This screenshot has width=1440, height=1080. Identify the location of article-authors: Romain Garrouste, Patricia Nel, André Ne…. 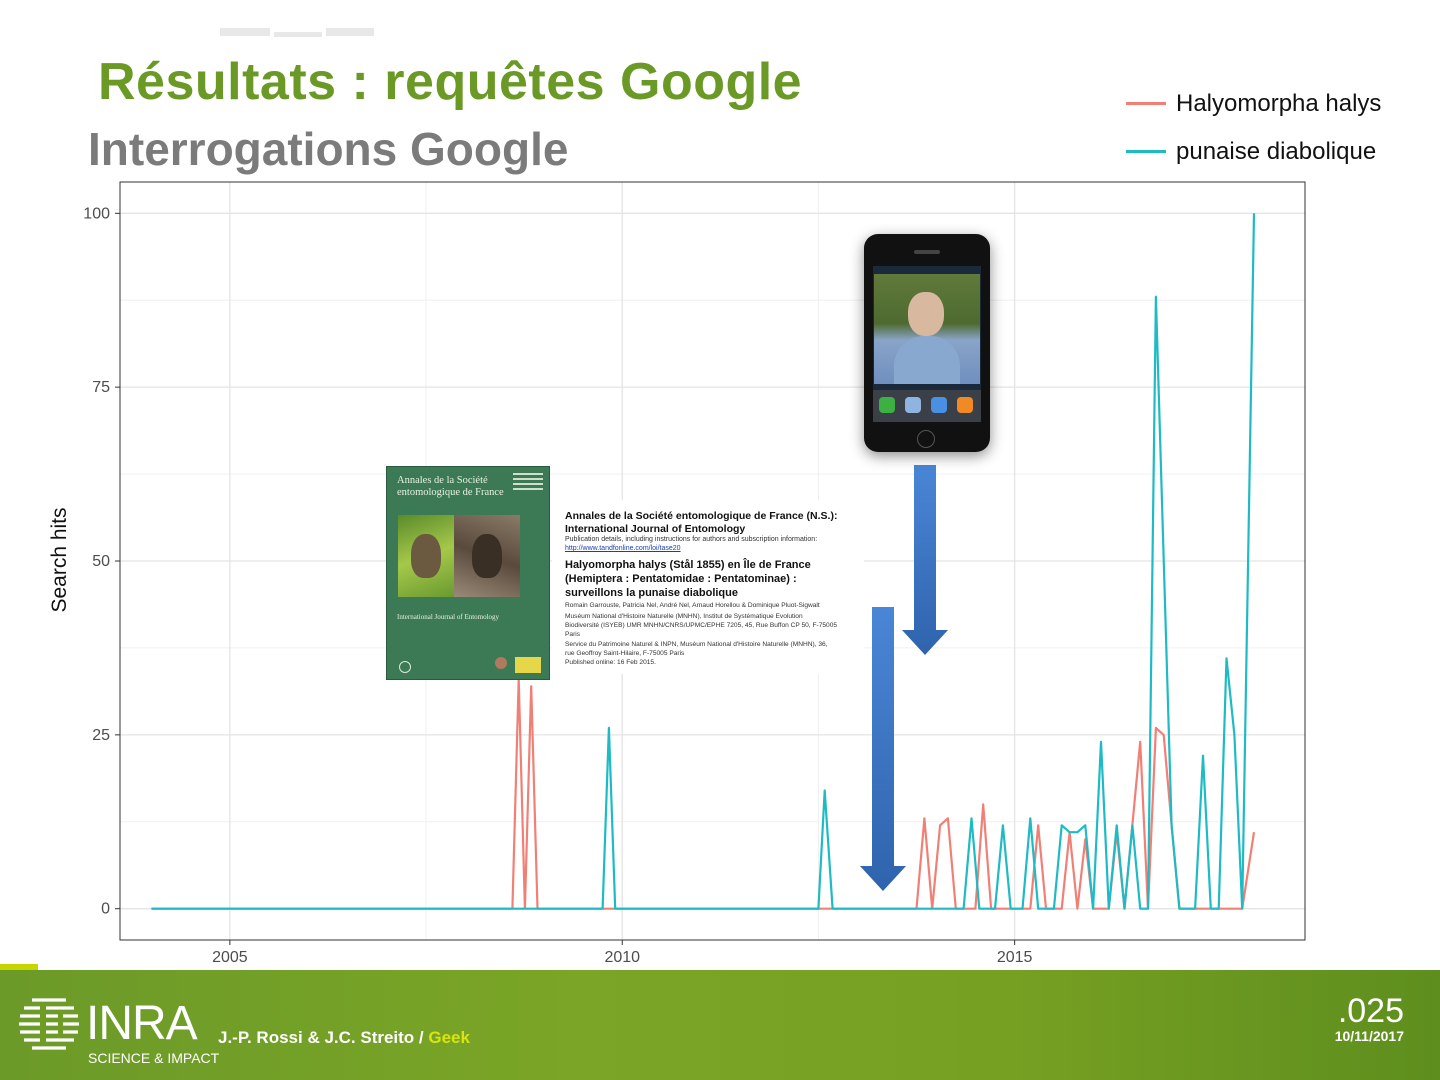
(692, 605).